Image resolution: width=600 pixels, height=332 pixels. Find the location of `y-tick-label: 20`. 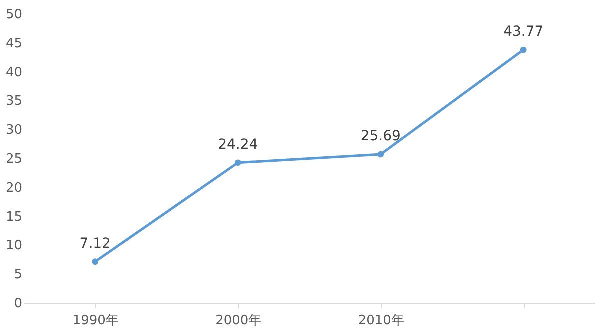

y-tick-label: 20 is located at coordinates (14, 188).